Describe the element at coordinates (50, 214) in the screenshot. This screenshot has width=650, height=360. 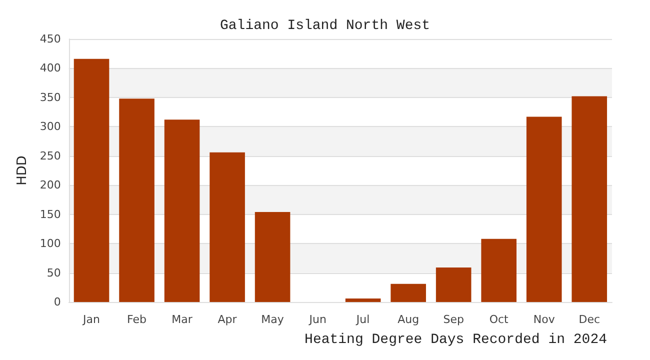
I see `y-tick-label: 150` at that location.